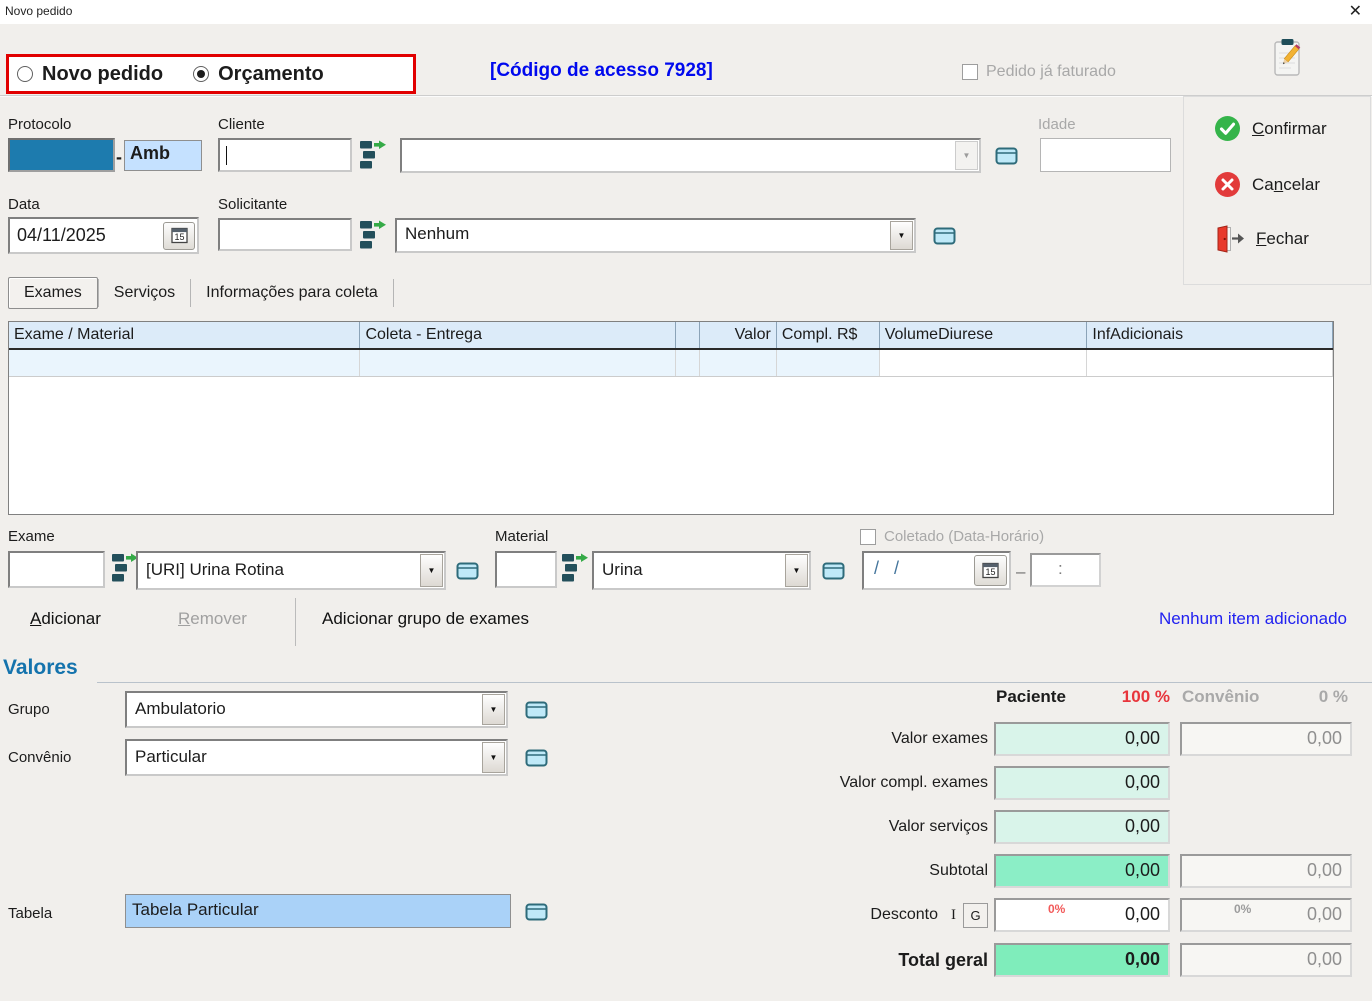 The width and height of the screenshot is (1372, 1001). I want to click on coletado-checkbox: Coletado (Data-Horário), so click(952, 536).